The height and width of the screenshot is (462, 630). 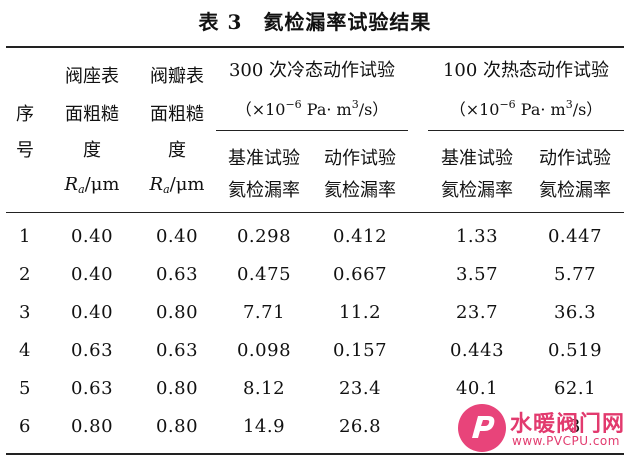 I want to click on header-cold-baseline-1: 基准试验, so click(x=264, y=158).